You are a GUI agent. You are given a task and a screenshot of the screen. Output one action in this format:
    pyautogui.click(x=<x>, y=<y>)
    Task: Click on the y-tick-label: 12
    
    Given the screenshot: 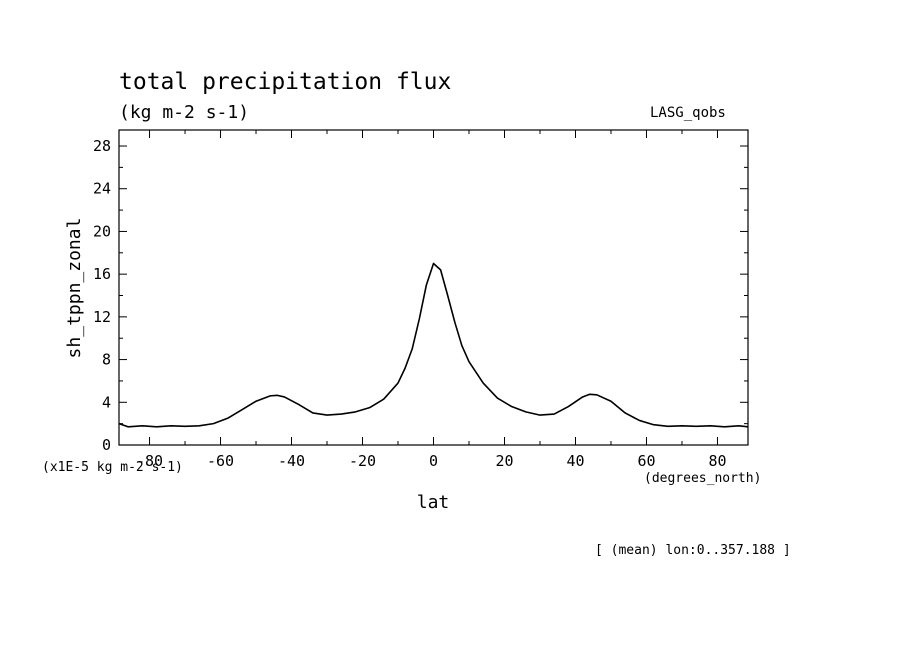 What is the action you would take?
    pyautogui.click(x=102, y=317)
    